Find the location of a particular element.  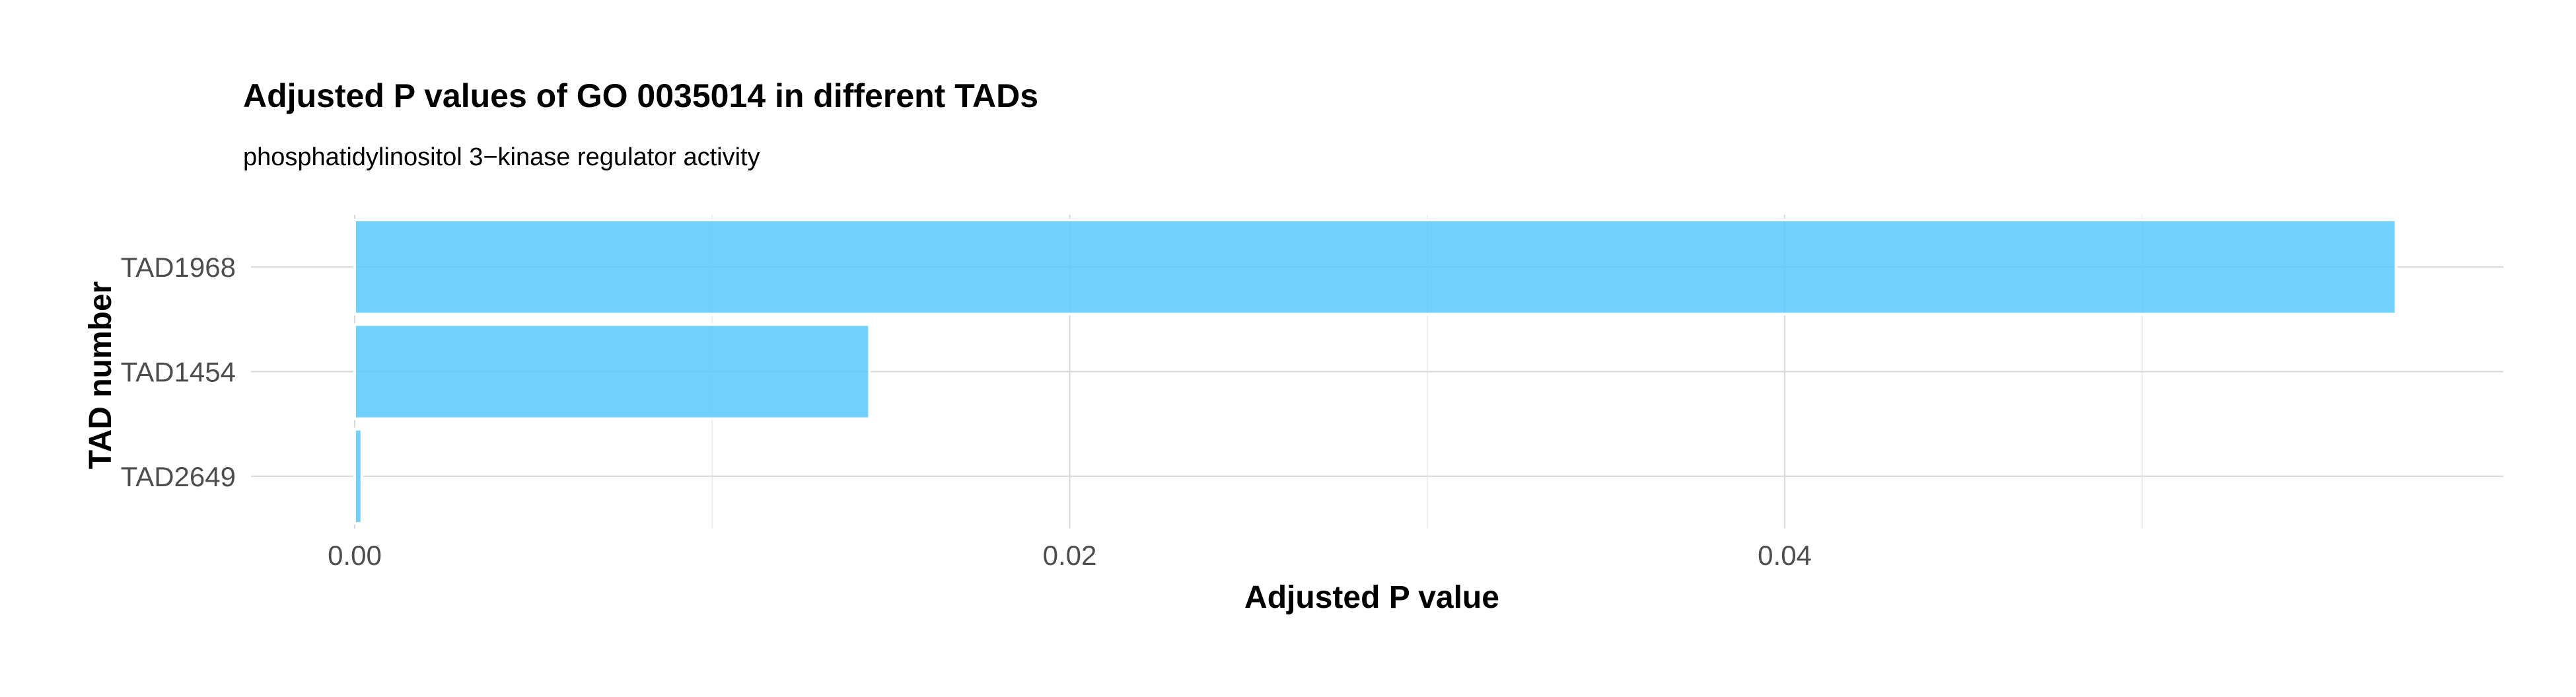

y-tick-label-TAD2649: TAD2649 is located at coordinates (179, 477).